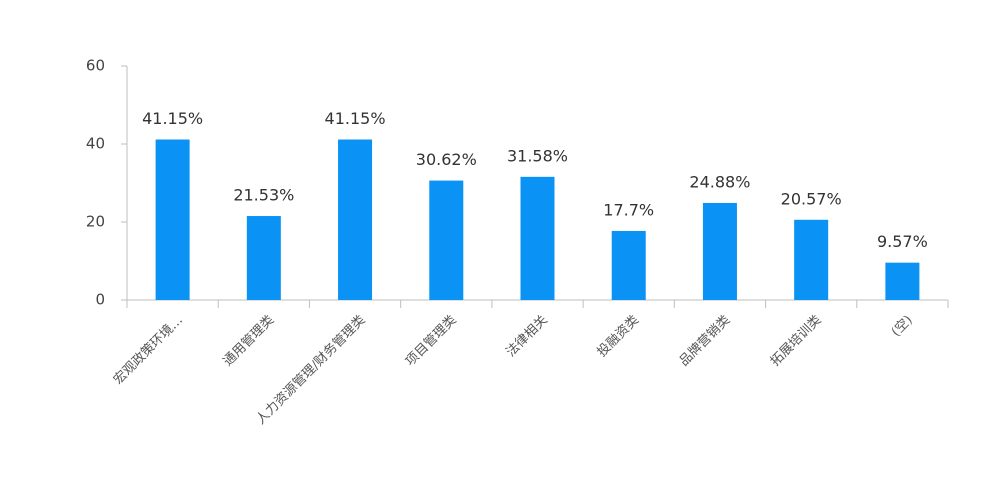  Describe the element at coordinates (100, 300) in the screenshot. I see `y-tick-label: 0` at that location.